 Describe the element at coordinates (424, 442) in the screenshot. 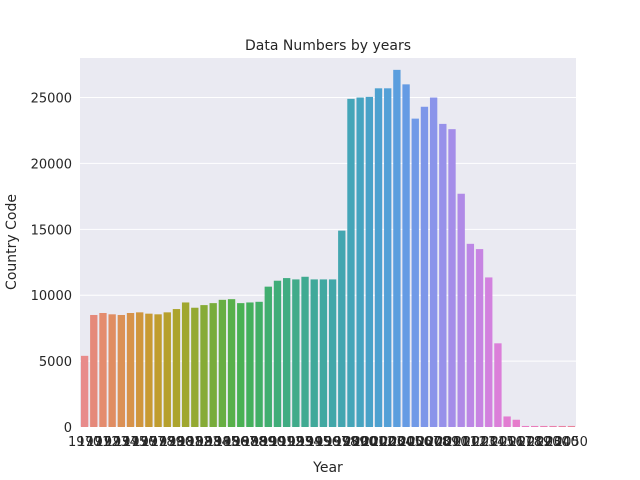

I see `x-tick-label: 2007` at that location.